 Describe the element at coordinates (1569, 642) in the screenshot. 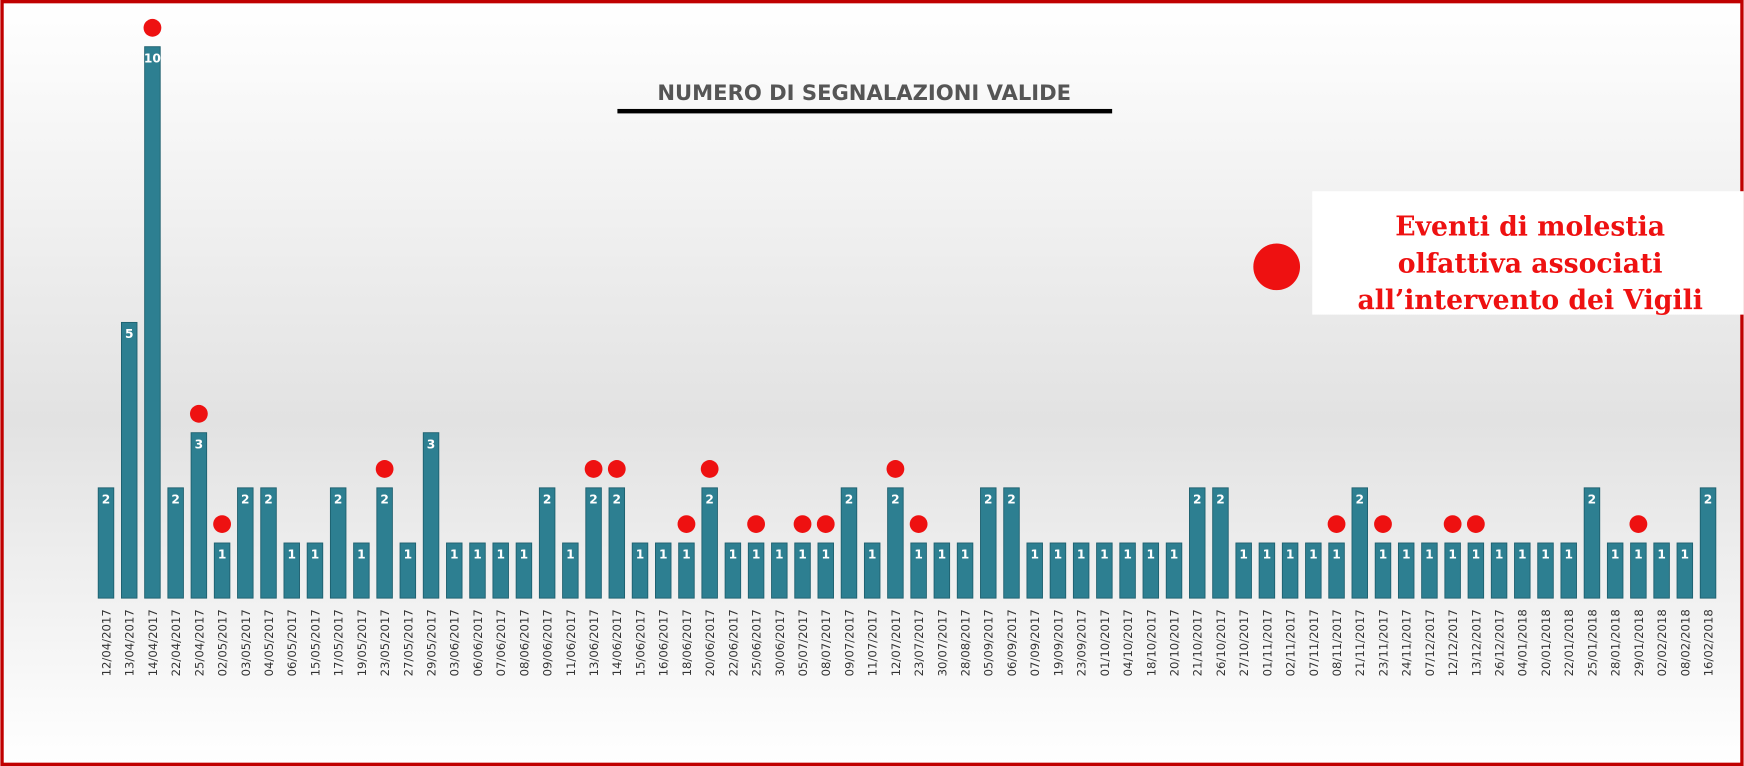

I see `x-tick-label: 22/01/2018` at that location.